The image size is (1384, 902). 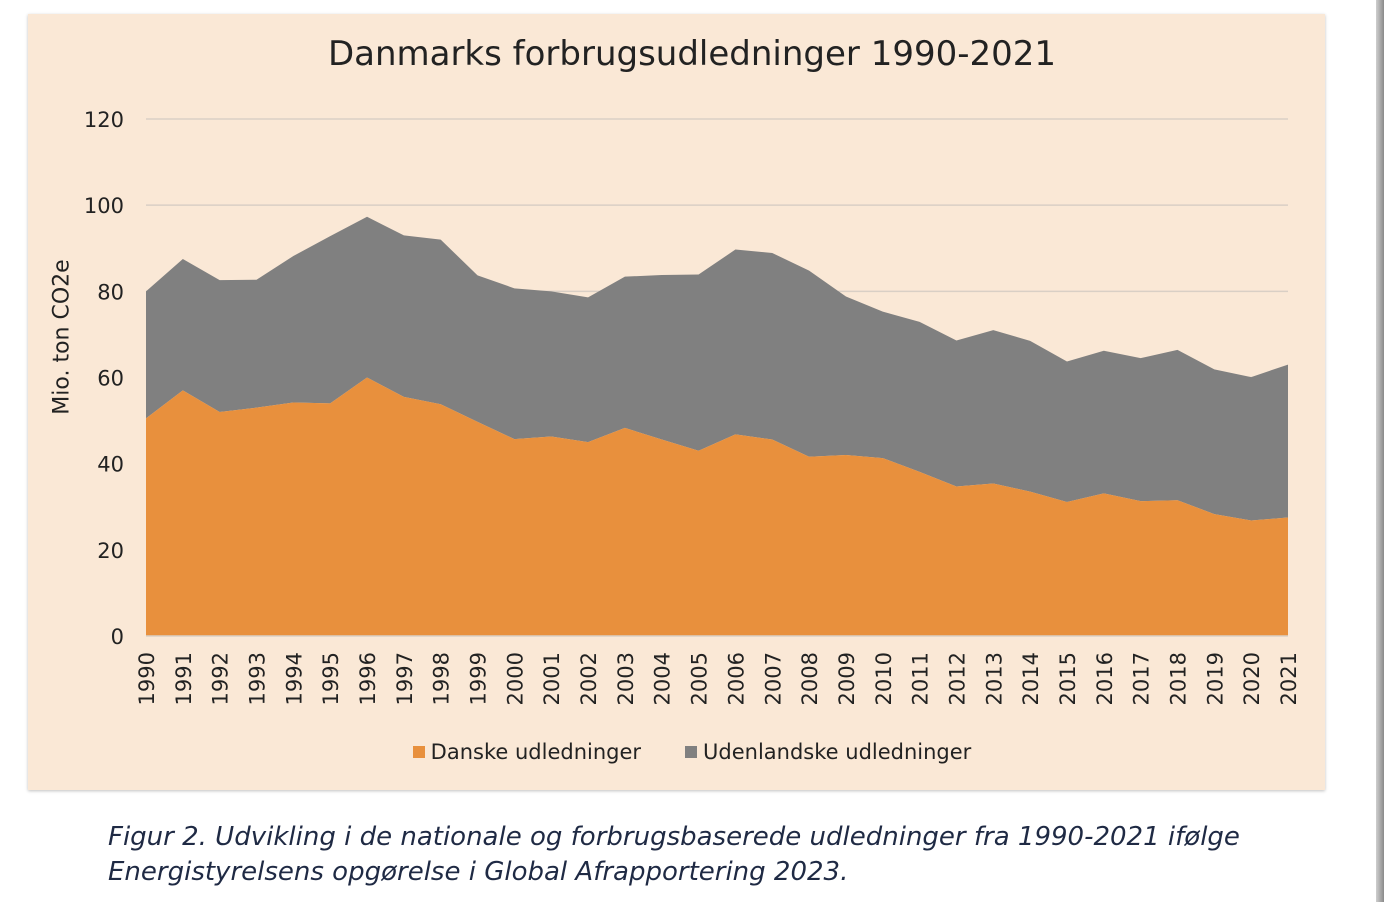 I want to click on y-tick-label: 20, so click(x=110, y=551).